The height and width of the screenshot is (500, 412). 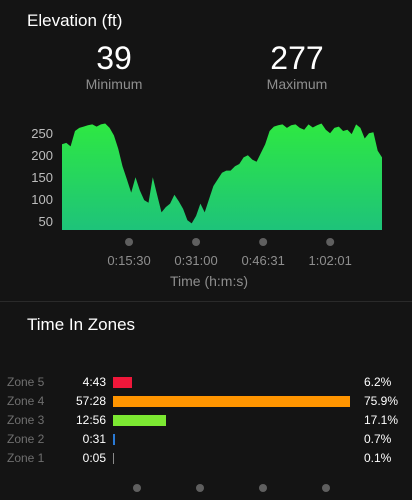 I want to click on y-tick-label: 100, so click(x=42, y=199).